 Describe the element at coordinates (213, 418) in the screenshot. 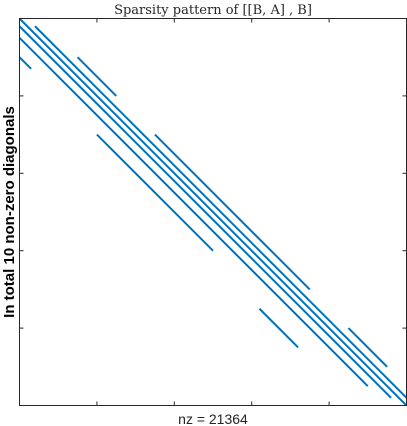

I see `x-axis-label: nz = 21364` at that location.